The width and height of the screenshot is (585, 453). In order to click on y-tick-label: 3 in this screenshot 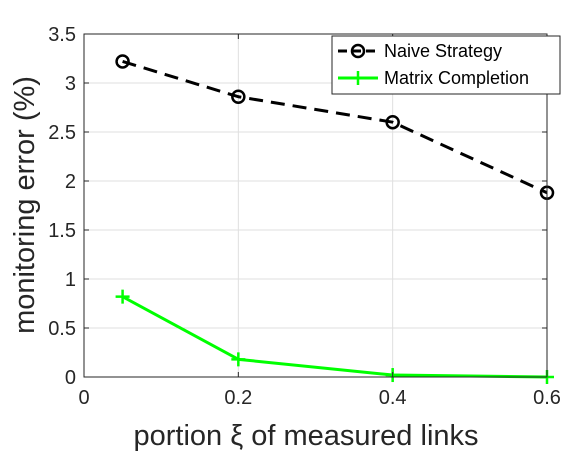, I will do `click(70, 84)`.